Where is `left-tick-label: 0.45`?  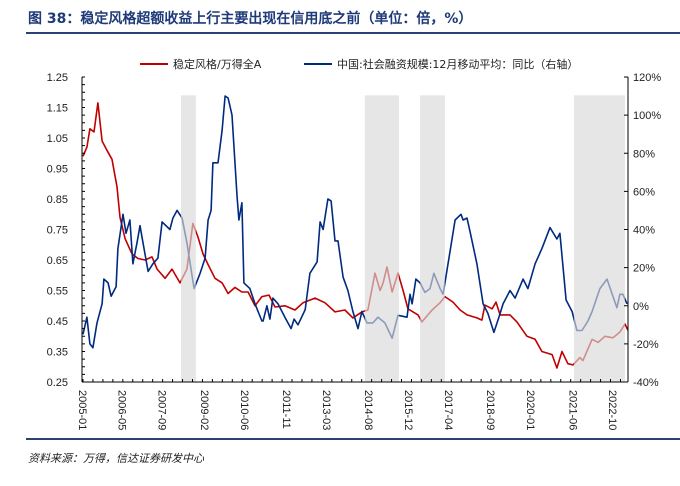 left-tick-label: 0.45 is located at coordinates (57, 322).